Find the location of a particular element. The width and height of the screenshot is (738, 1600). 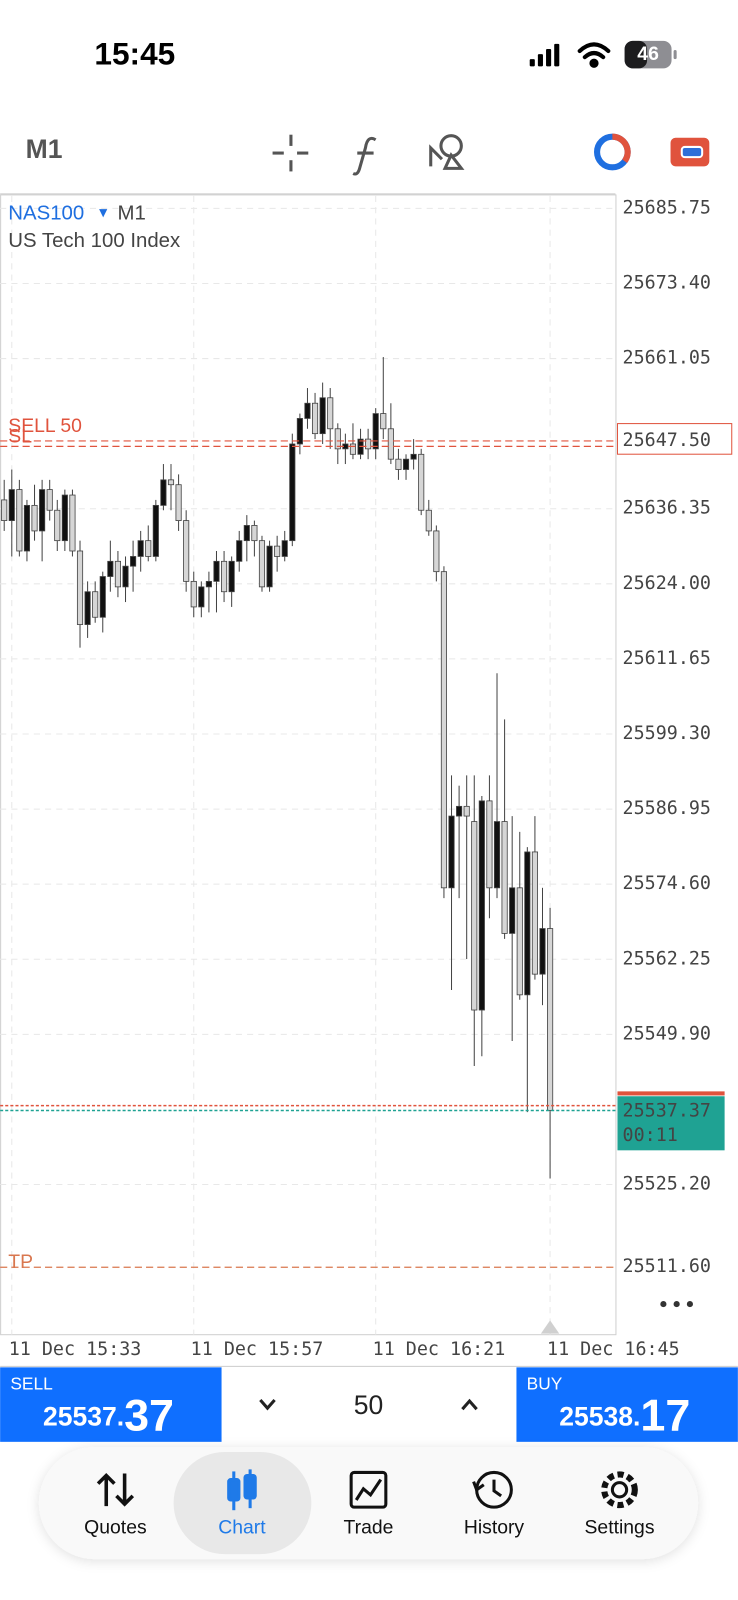

timeframe-button: M1 is located at coordinates (44, 149).